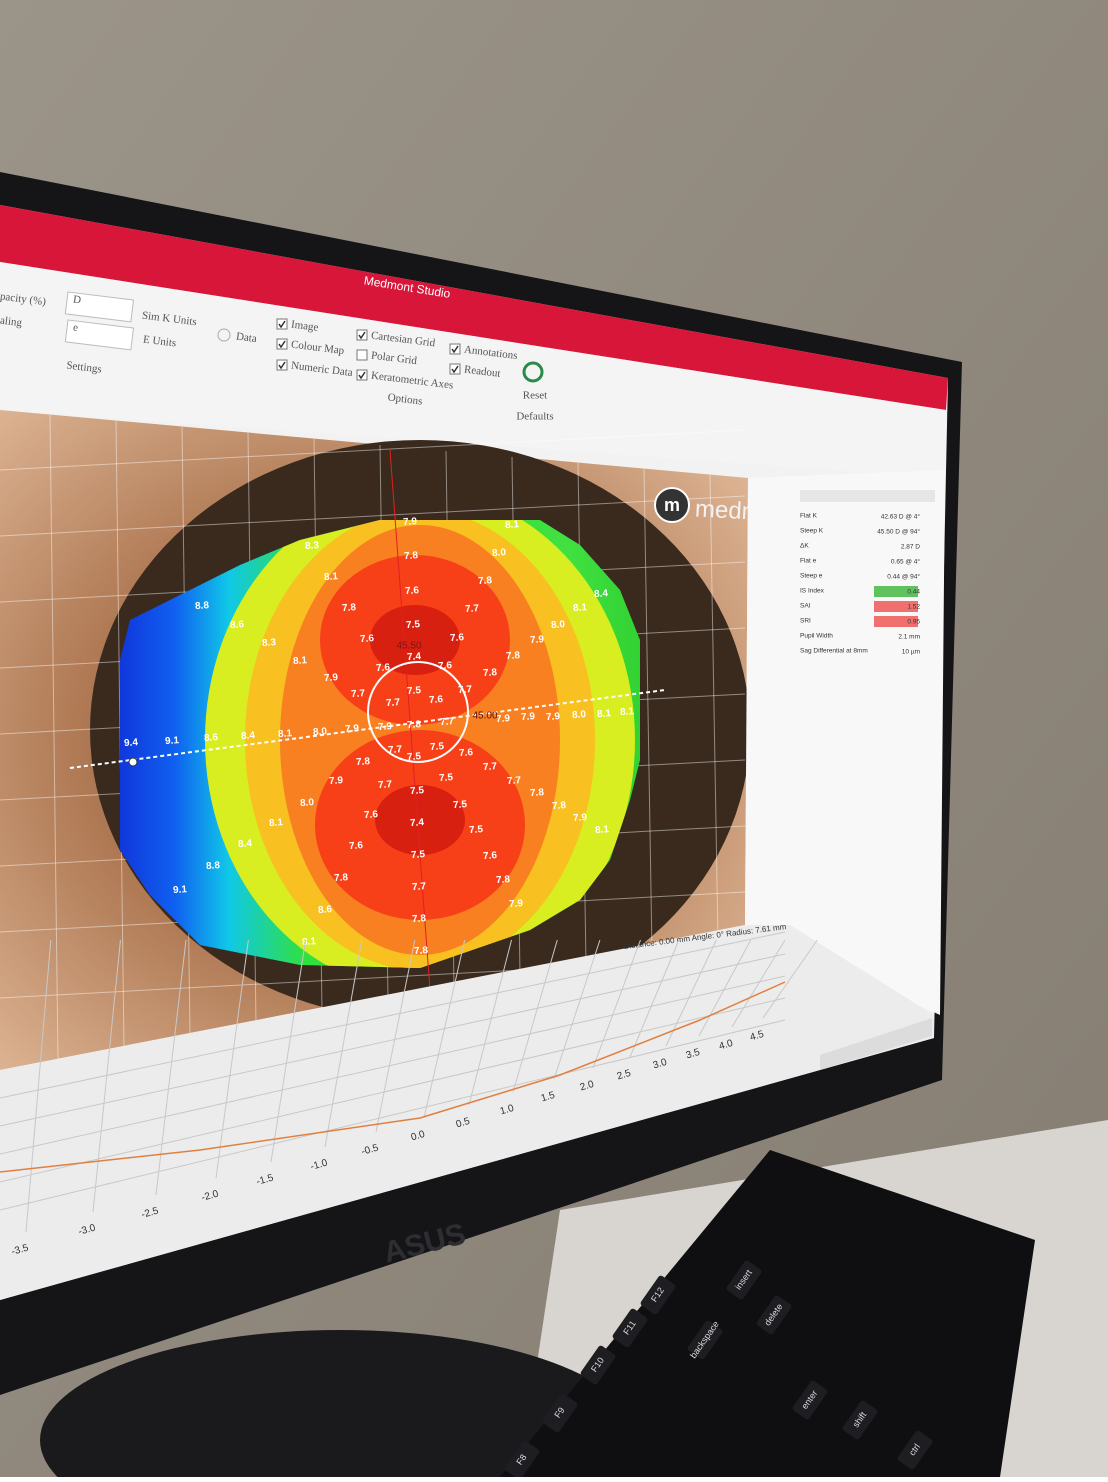 This screenshot has width=1108, height=1482. What do you see at coordinates (693, 1054) in the screenshot?
I see `profile-x-tick: 3.5` at bounding box center [693, 1054].